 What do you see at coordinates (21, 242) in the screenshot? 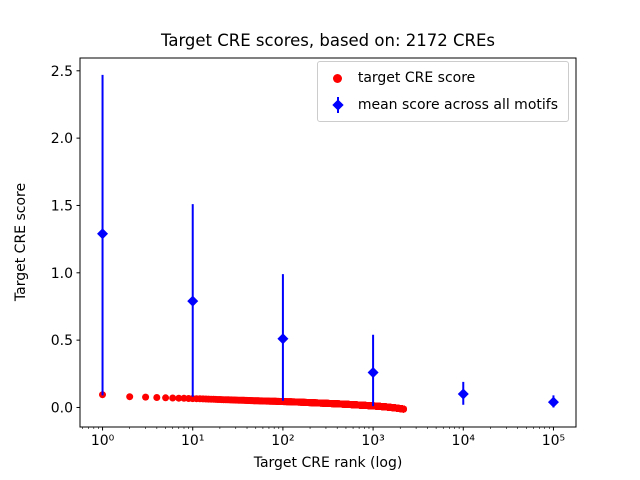
I see `y-axis-label: Target CRE score` at bounding box center [21, 242].